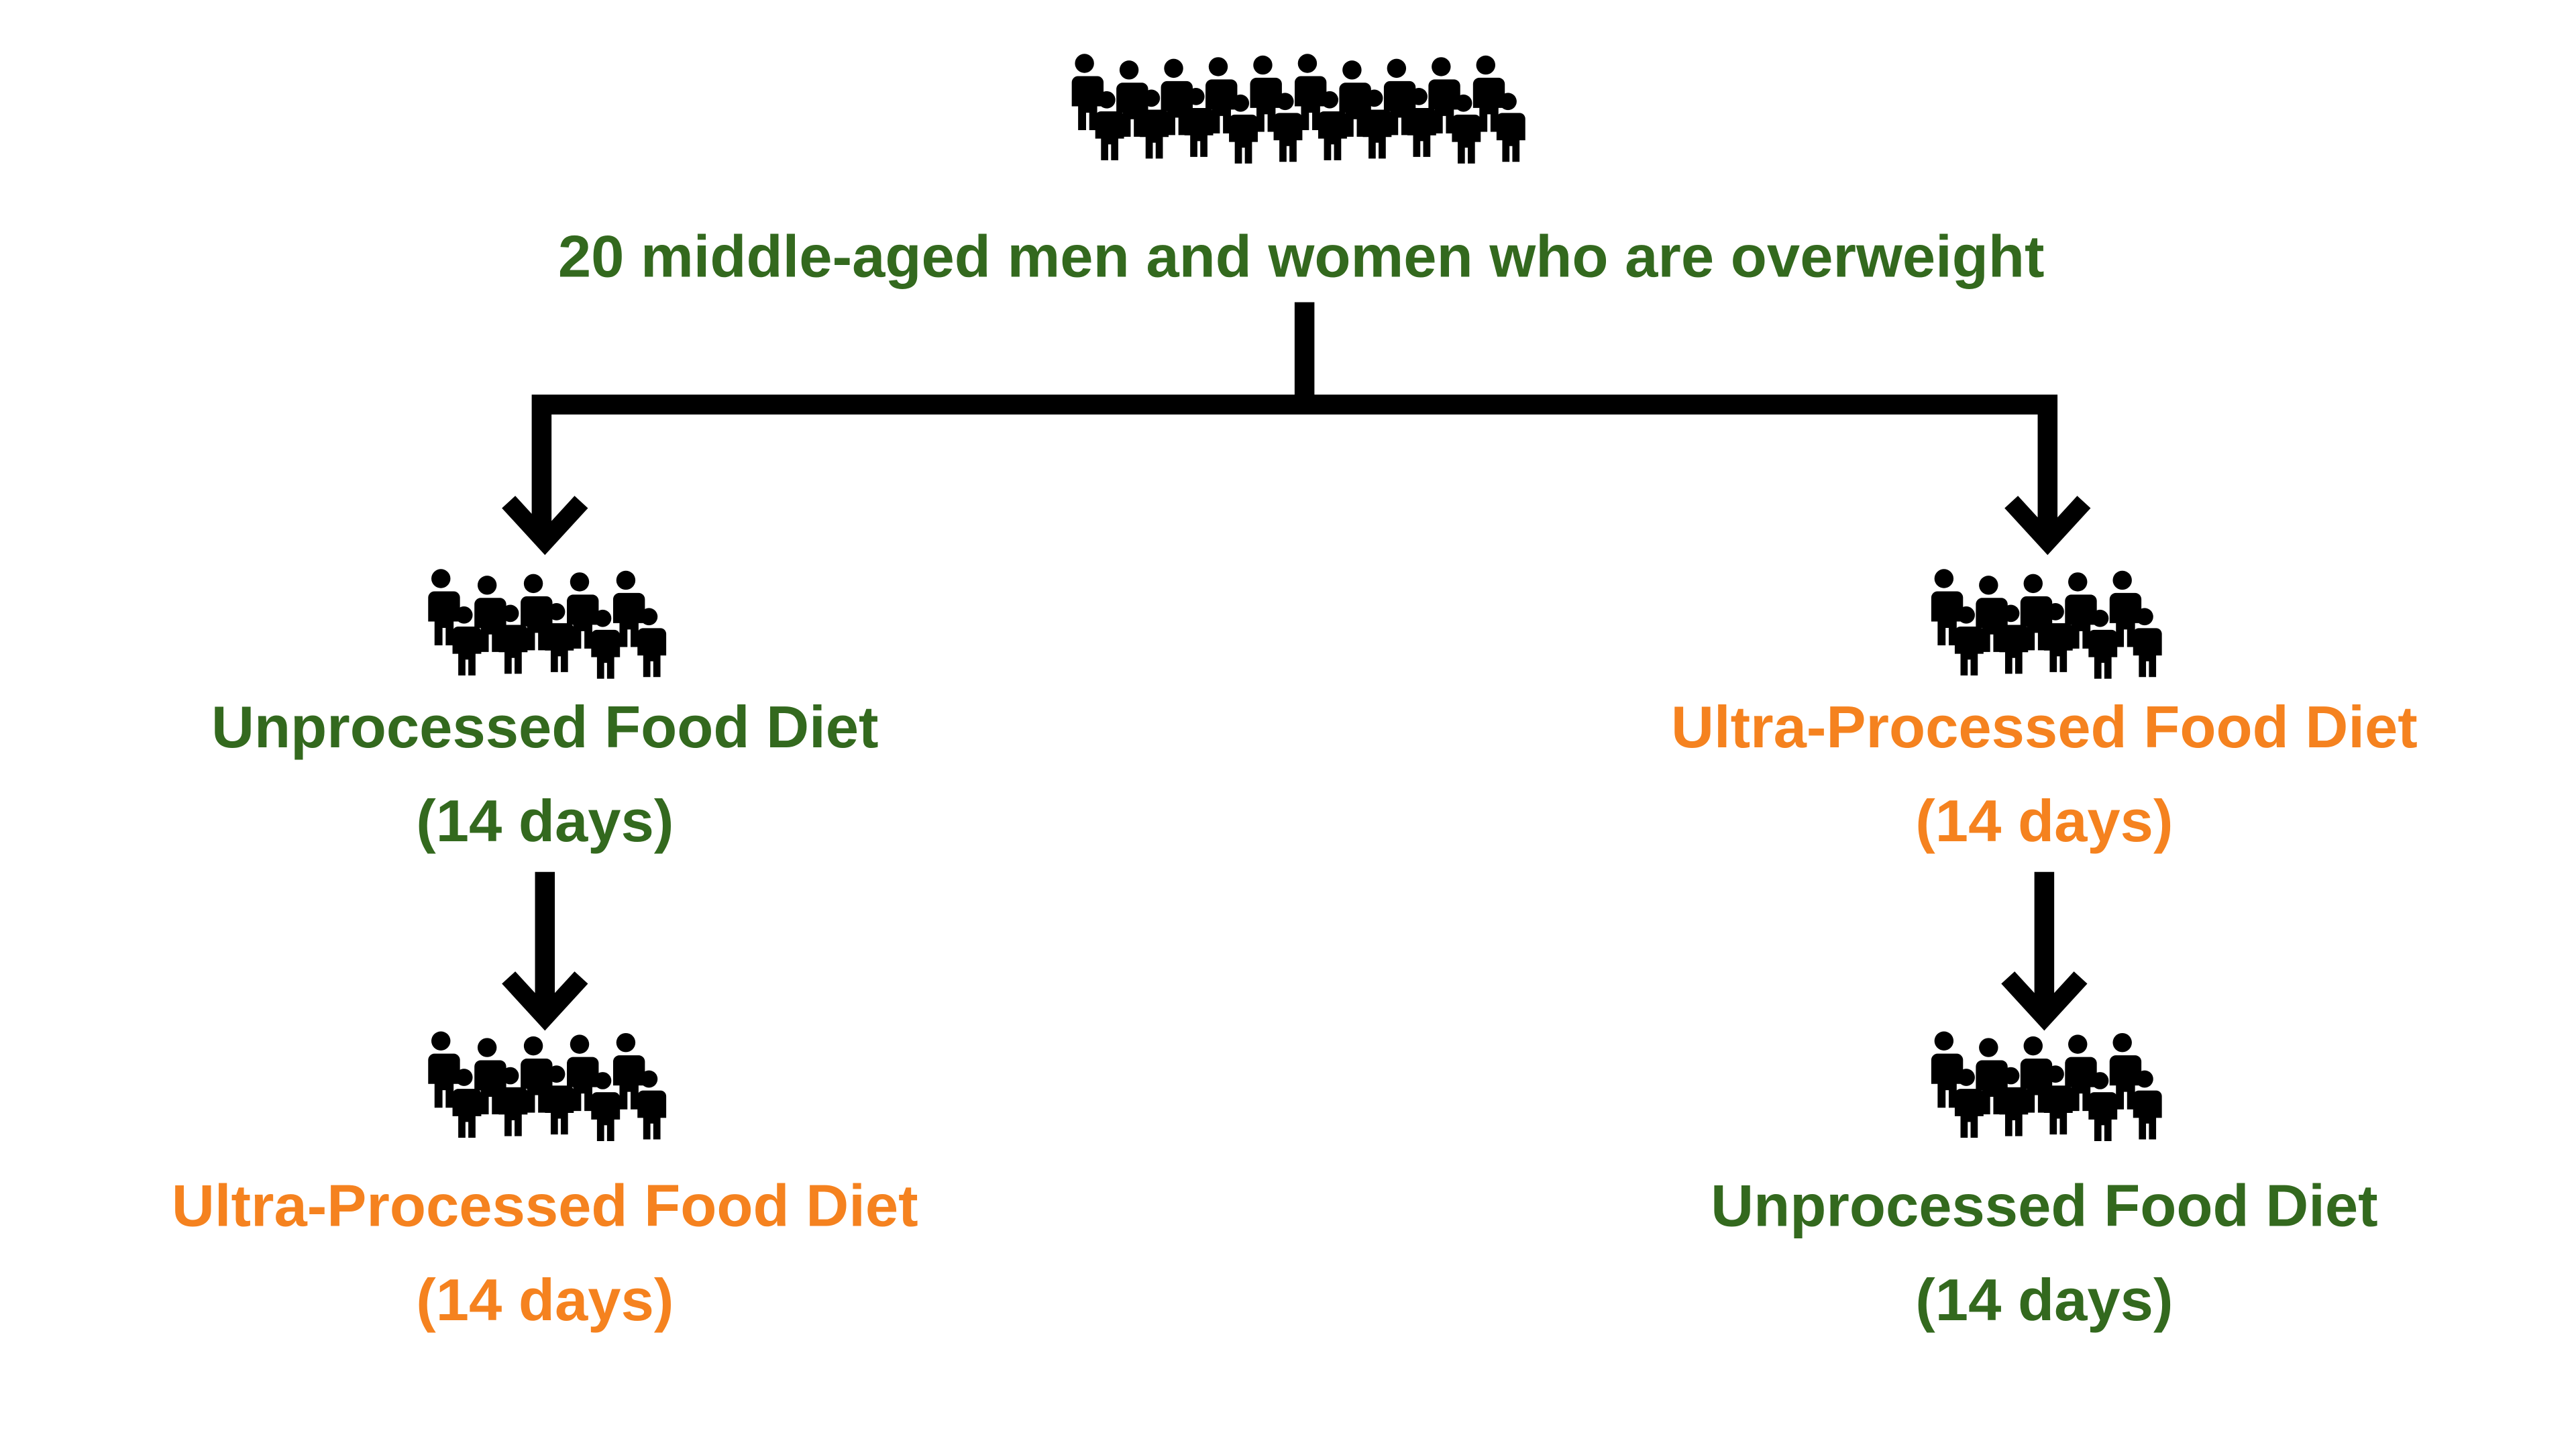  I want to click on split-lines, so click(1294, 415).